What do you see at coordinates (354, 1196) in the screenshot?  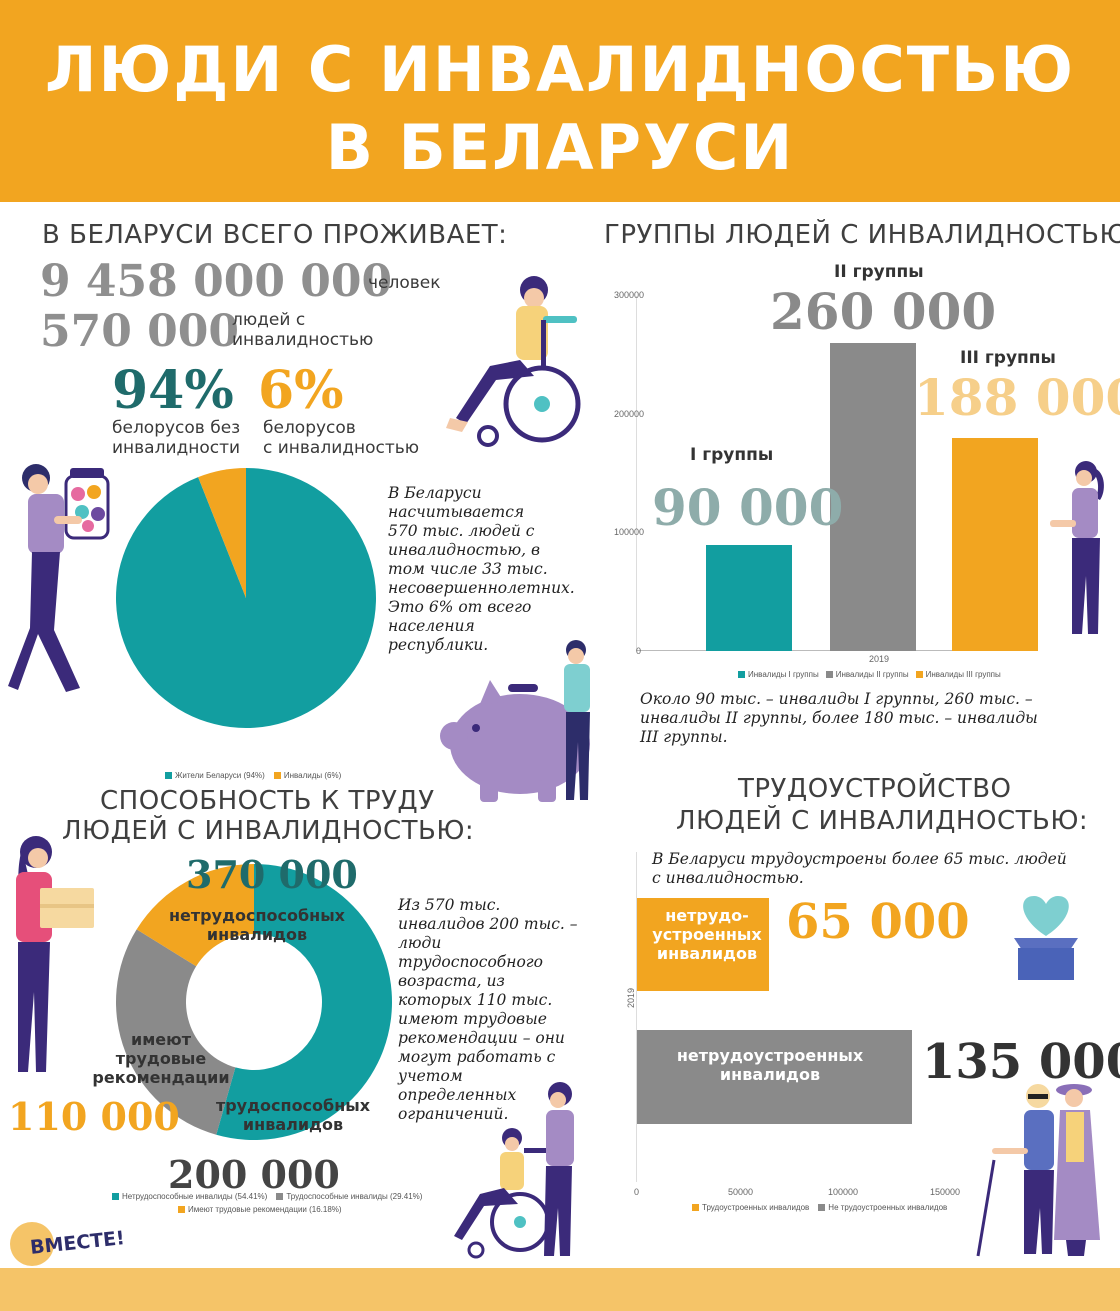 I see `legend-able: Трудоспособные инвалиды (29.41%)` at bounding box center [354, 1196].